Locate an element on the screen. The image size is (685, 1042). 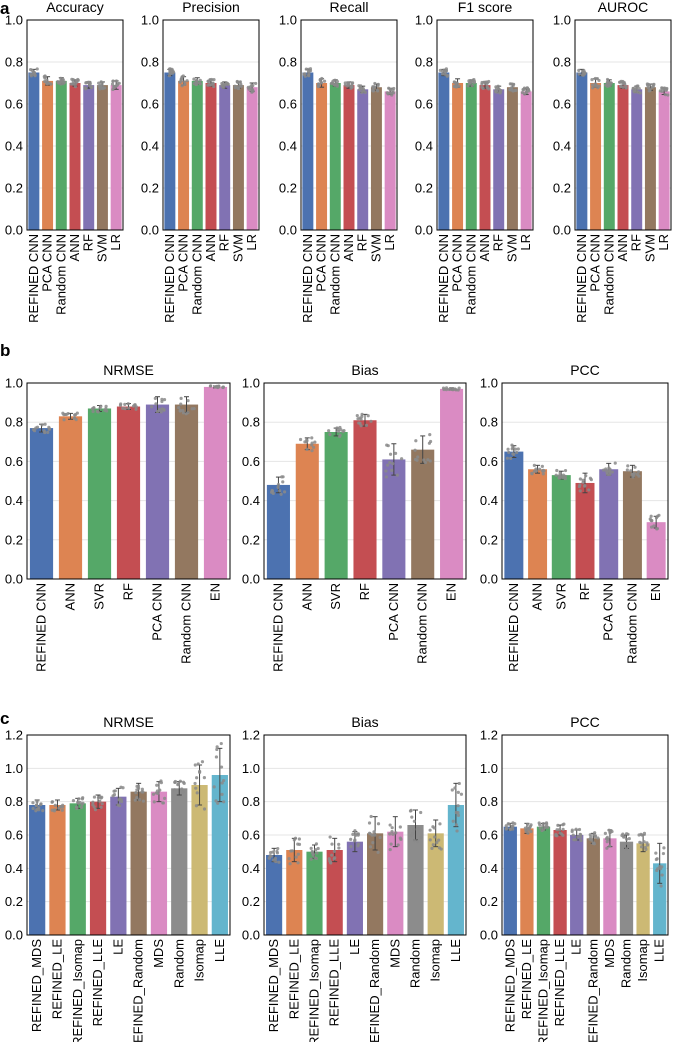
x-tick-label: REFINED CNN is located at coordinates (41, 627).